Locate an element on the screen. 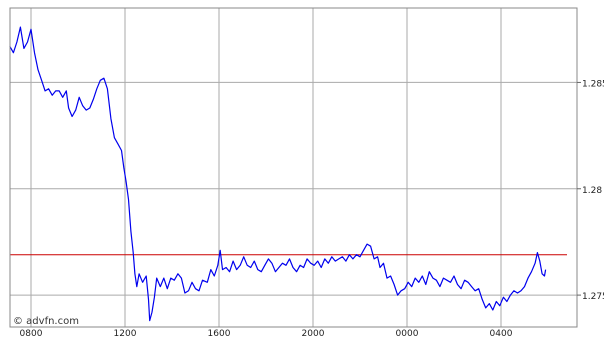 Image resolution: width=604 pixels, height=342 pixels. x-axis-tick-labels: 0800 1200 1600 2000 0000 0400 is located at coordinates (266, 334).